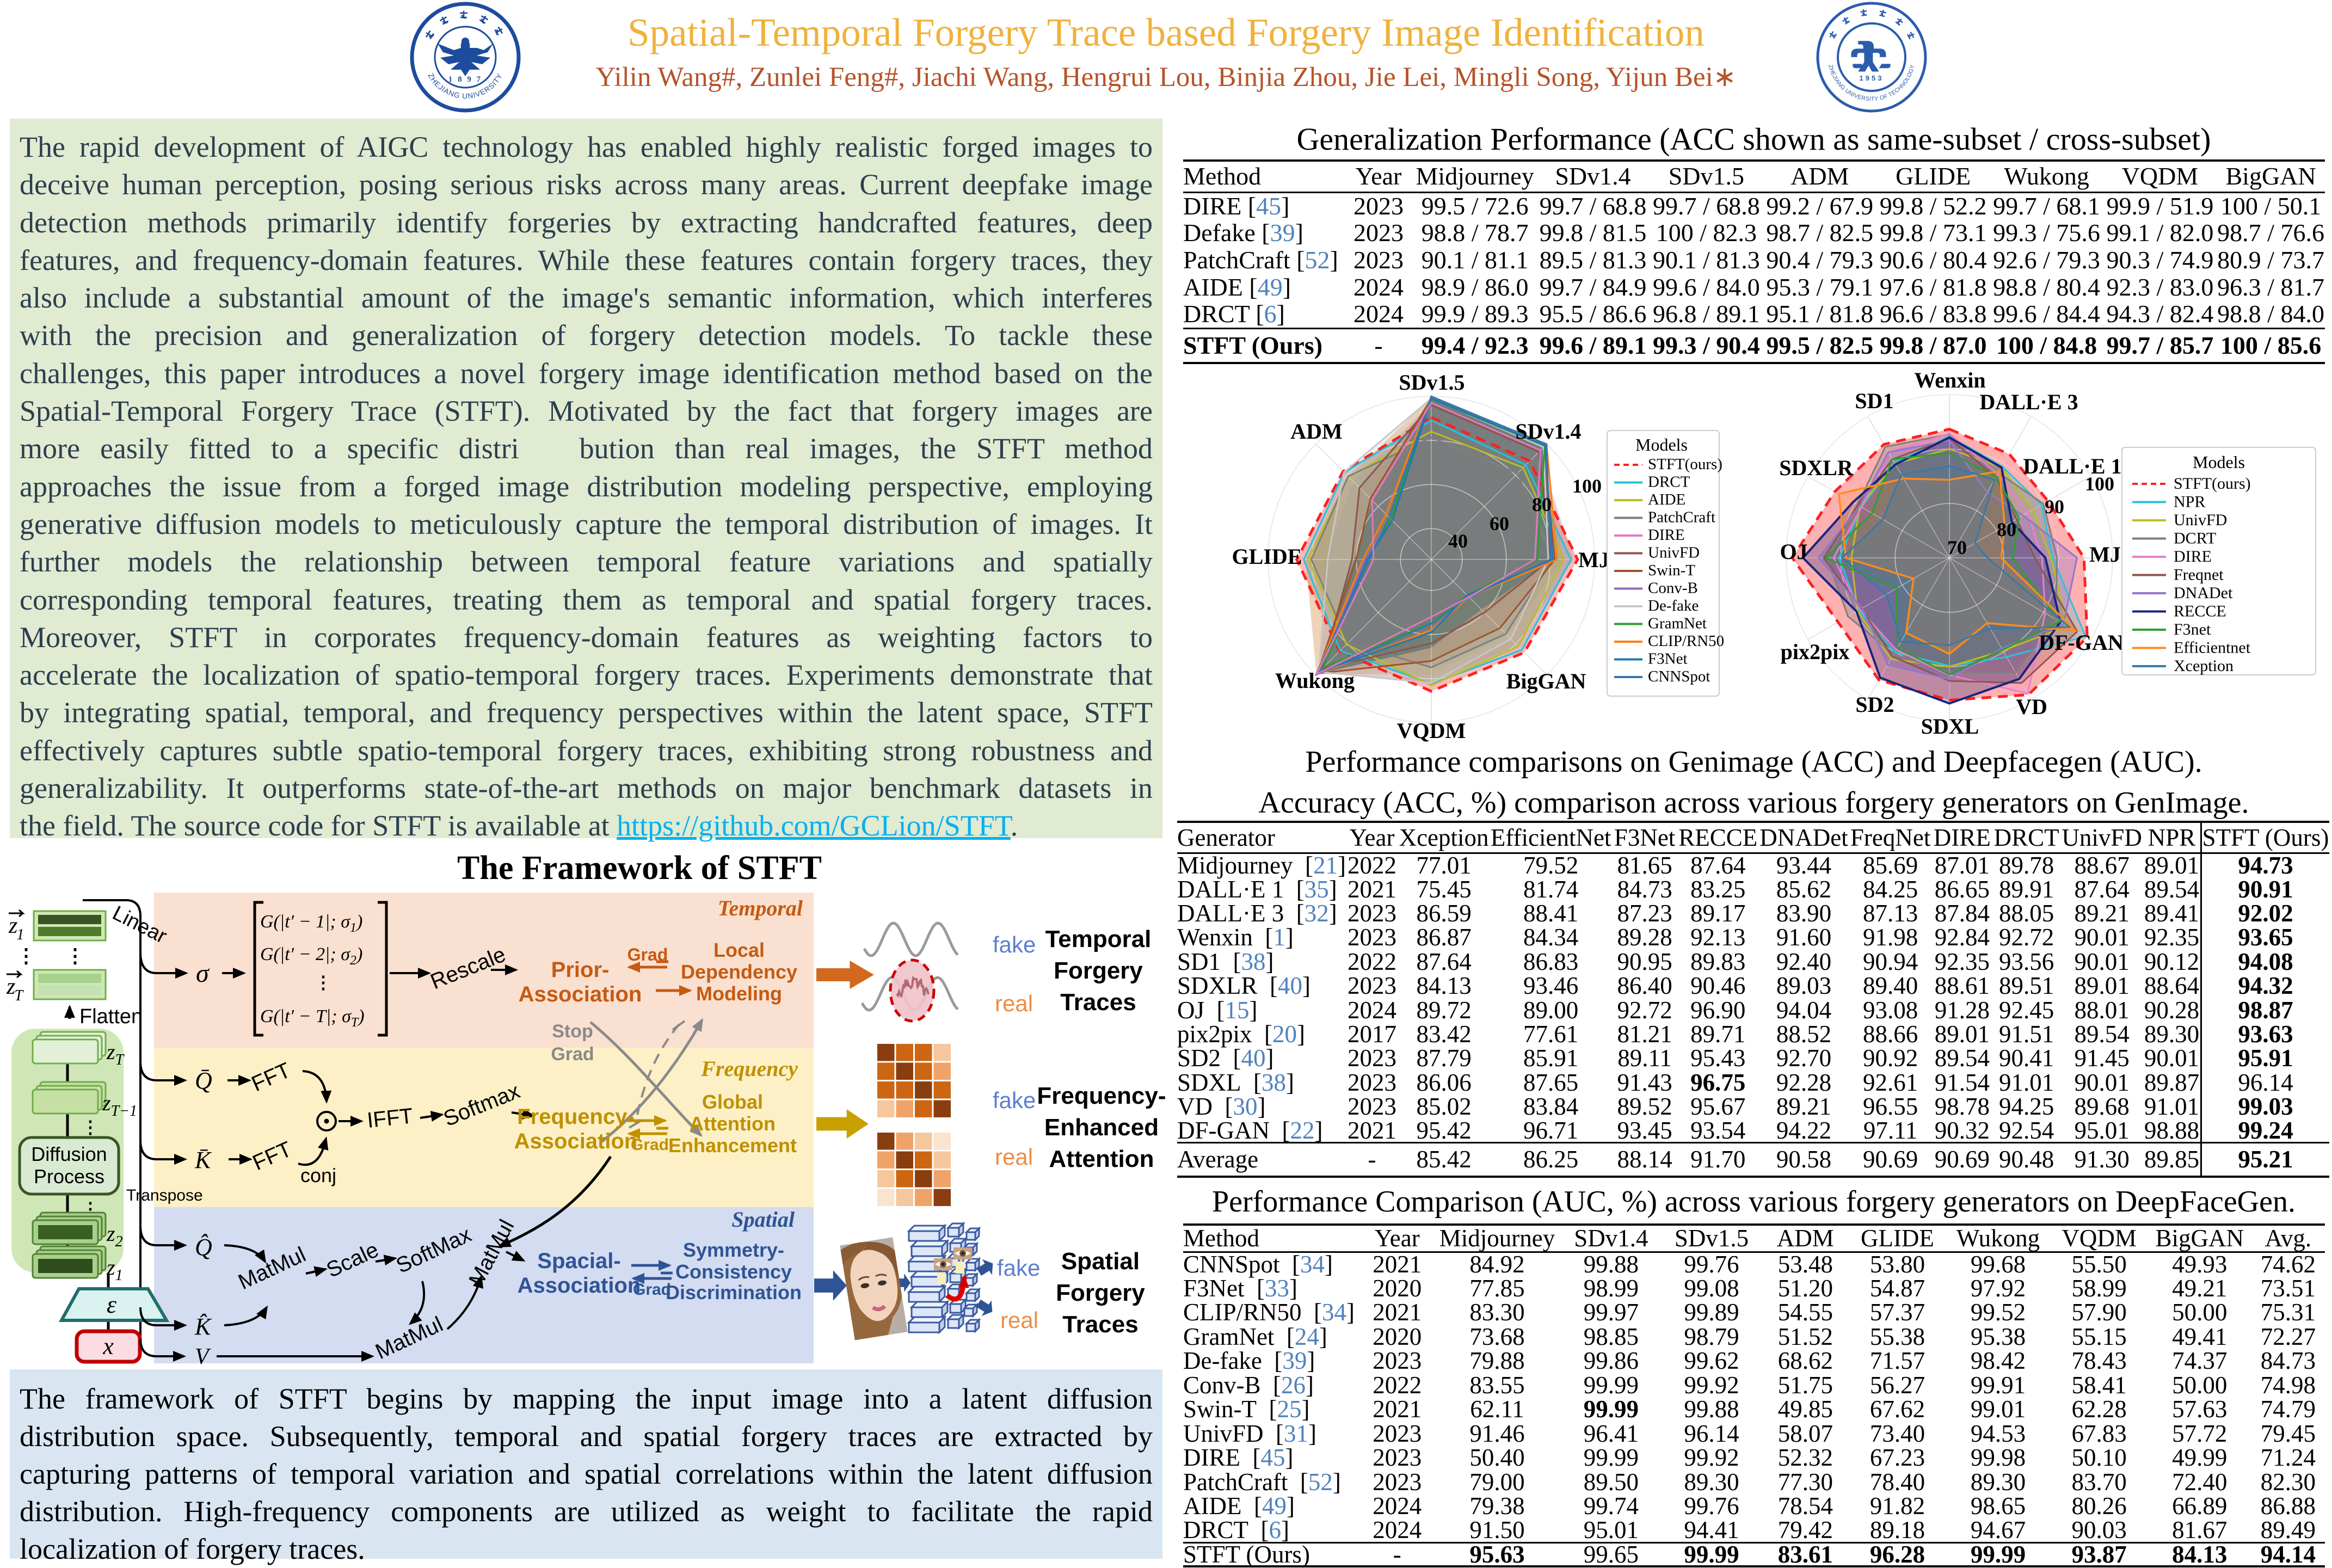  I want to click on svg-text: G(|t′ − T|; σT), so click(313, 1018).